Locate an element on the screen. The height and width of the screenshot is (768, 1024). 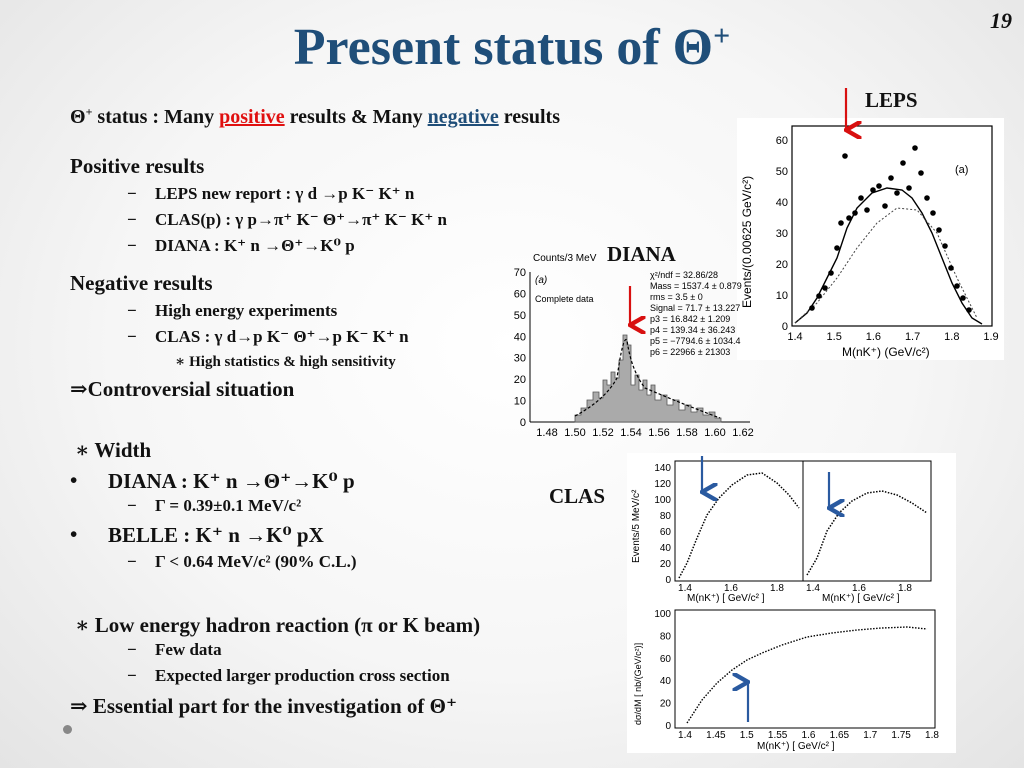
diana-x-tick-label: 1.50 is located at coordinates (574, 433).